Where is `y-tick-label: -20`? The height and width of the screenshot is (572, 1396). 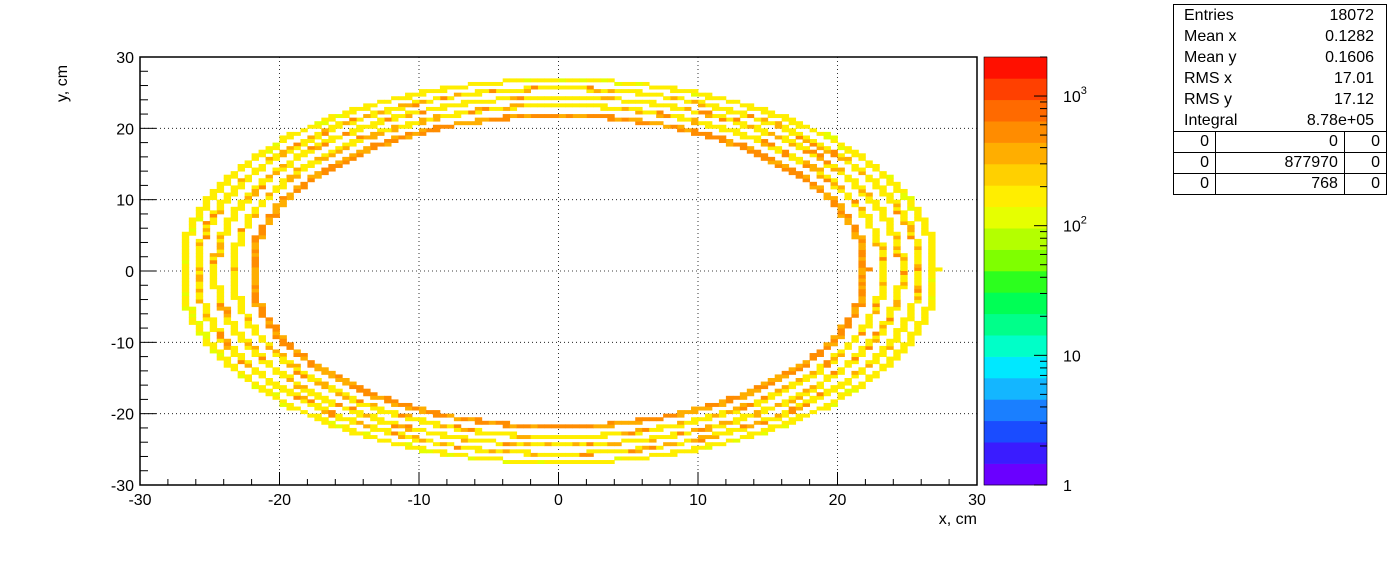
y-tick-label: -20 is located at coordinates (122, 415).